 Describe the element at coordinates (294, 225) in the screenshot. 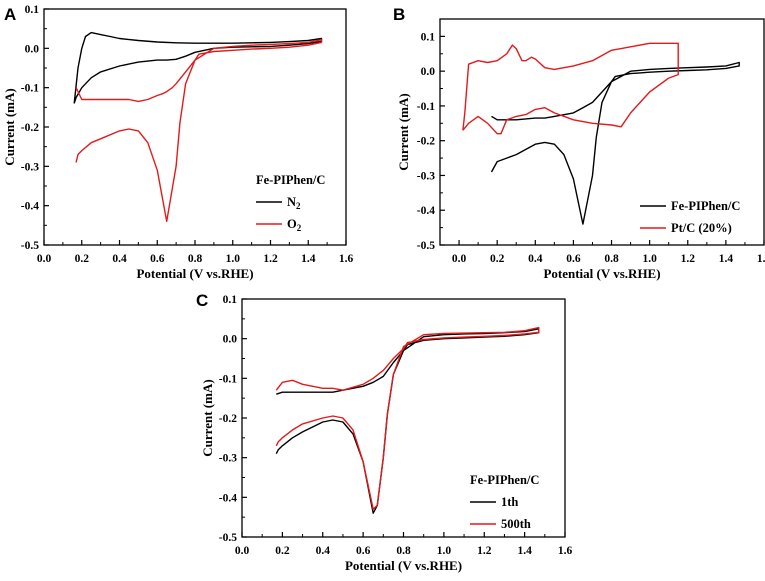

I see `legend-label: O2` at that location.